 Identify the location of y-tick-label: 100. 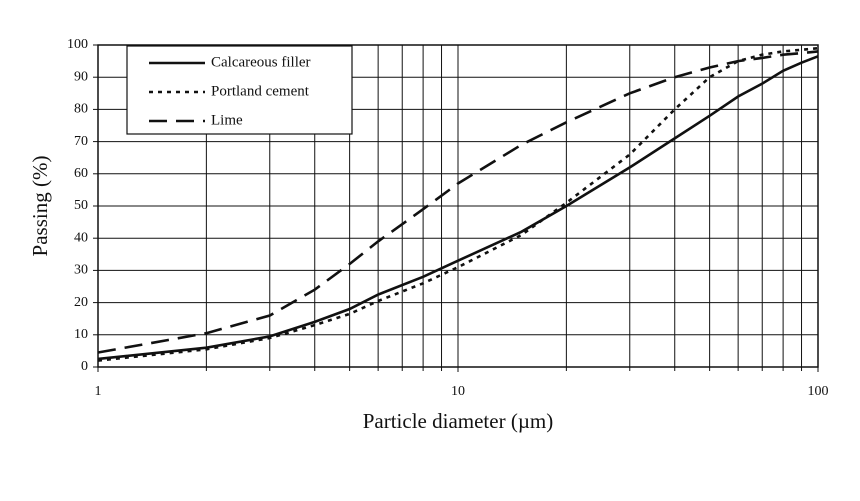
(77, 44).